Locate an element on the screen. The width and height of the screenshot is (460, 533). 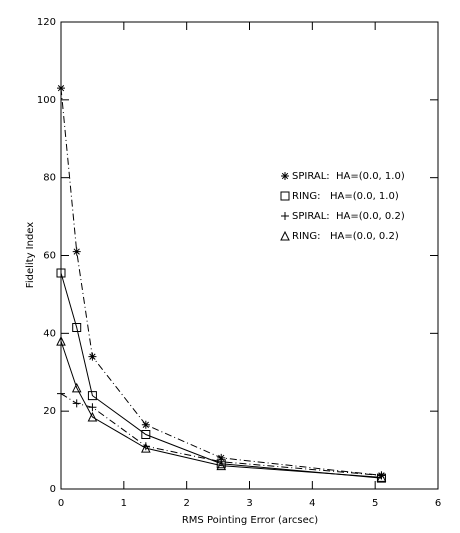
legend-label: SPIRAL: HA=(0.0, 0.2) is located at coordinates (348, 216).